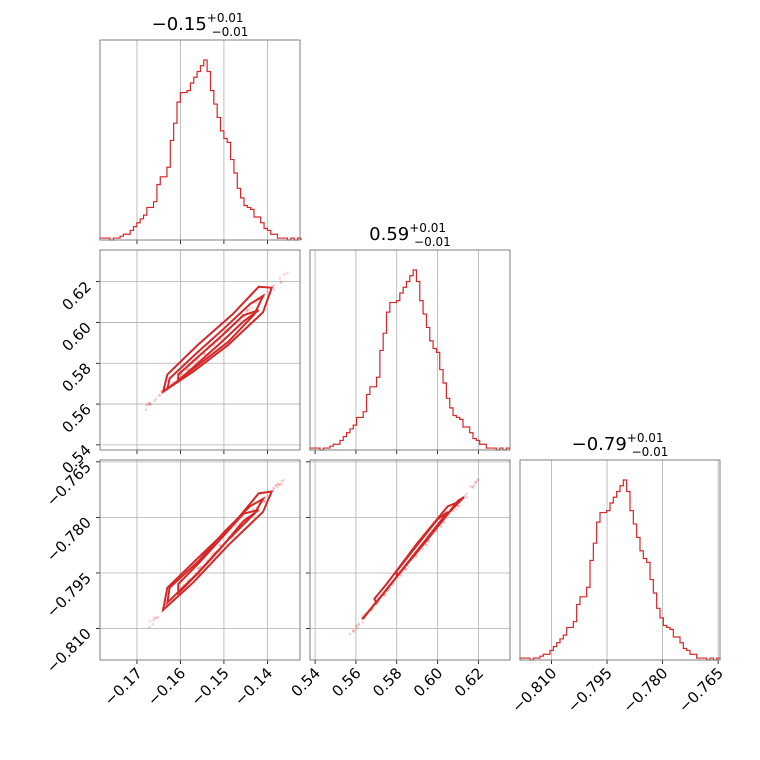 The height and width of the screenshot is (760, 760). I want to click on pair-panel-0-1-frame, so click(200, 350).